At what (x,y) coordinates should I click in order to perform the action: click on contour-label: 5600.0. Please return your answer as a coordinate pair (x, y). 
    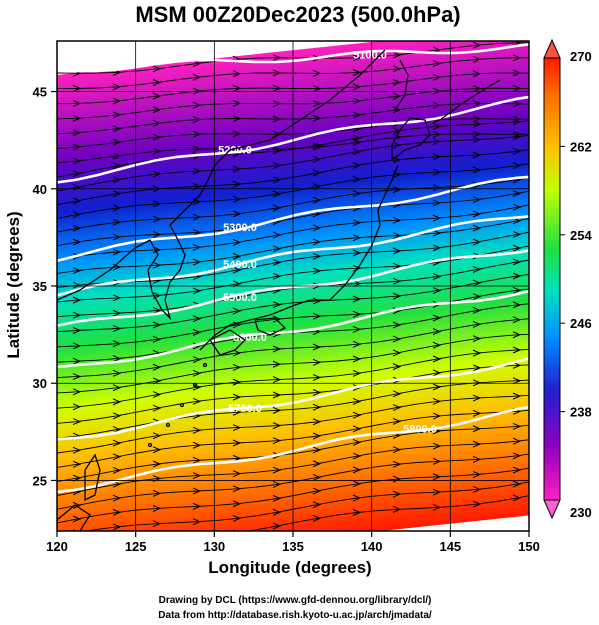
    Looking at the image, I should click on (250, 338).